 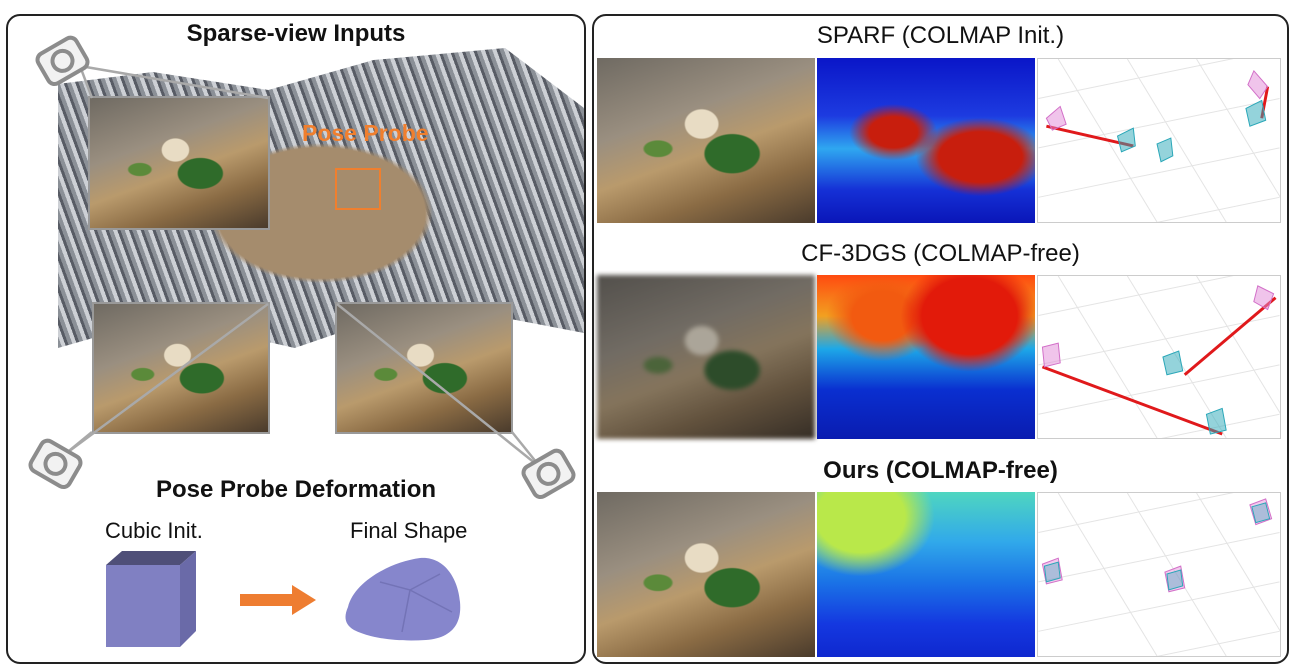 What do you see at coordinates (706, 357) in the screenshot?
I see `cf3dgs-rgb-image` at bounding box center [706, 357].